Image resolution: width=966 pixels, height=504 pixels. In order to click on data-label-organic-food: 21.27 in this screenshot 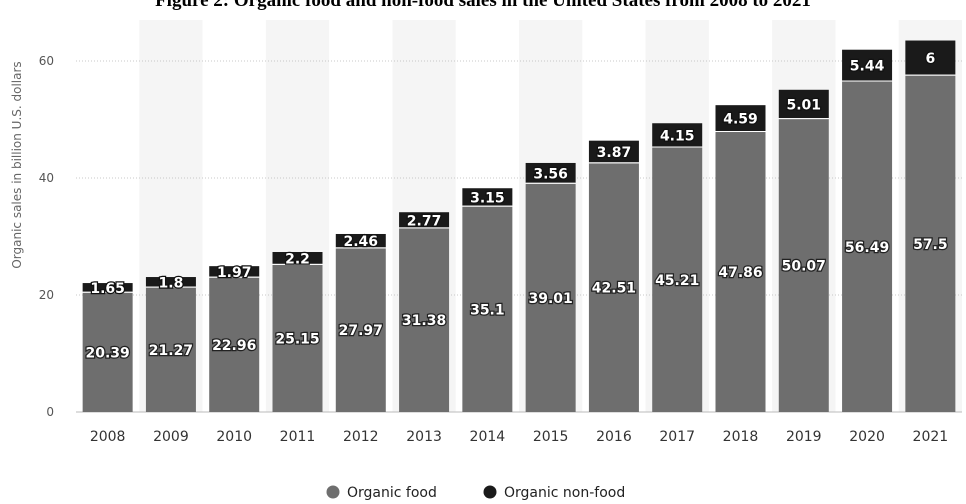, I will do `click(171, 351)`.